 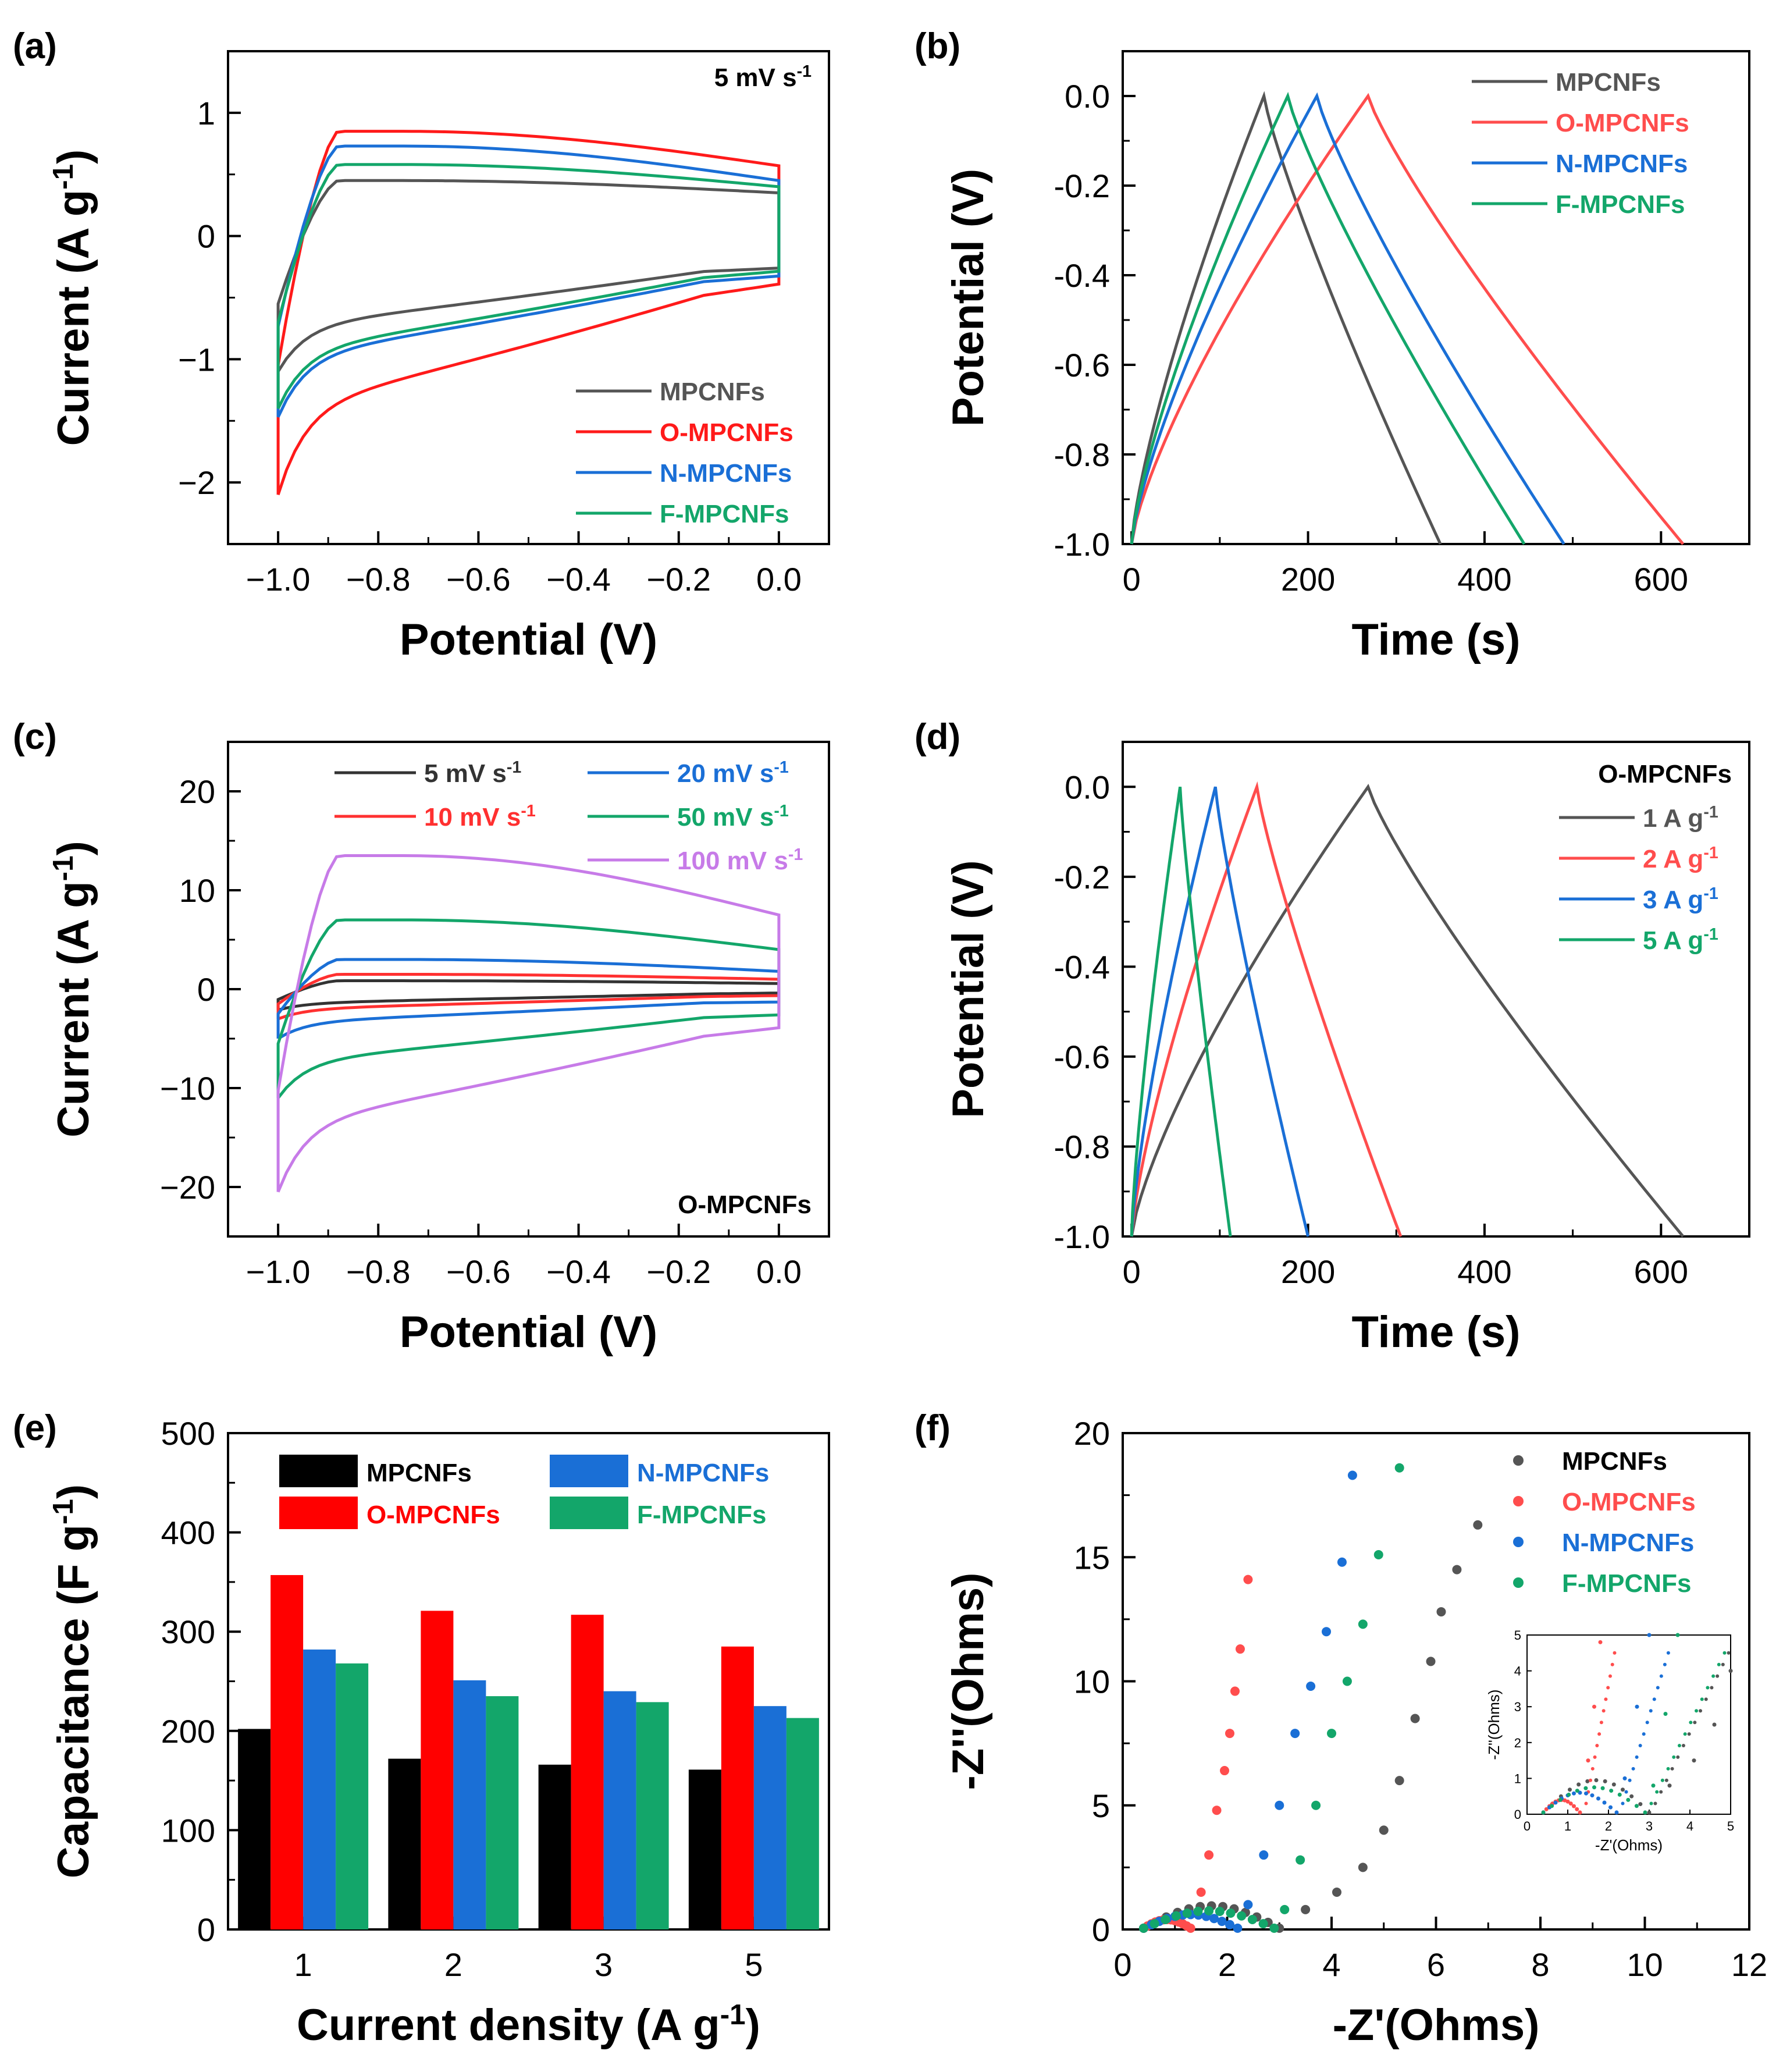 What do you see at coordinates (1628, 1543) in the screenshot?
I see `legend-N-MPCNFs-label: N-MPCNFs` at bounding box center [1628, 1543].